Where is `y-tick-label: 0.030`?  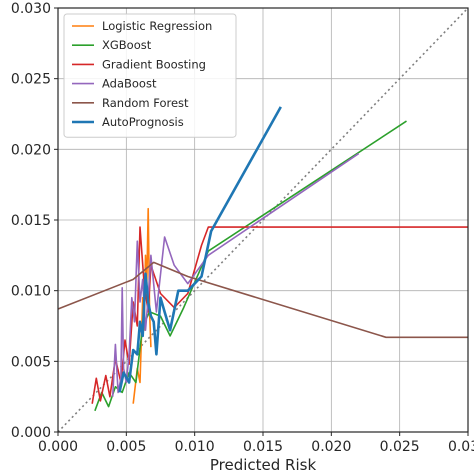
y-tick-label: 0.030 is located at coordinates (31, 9).